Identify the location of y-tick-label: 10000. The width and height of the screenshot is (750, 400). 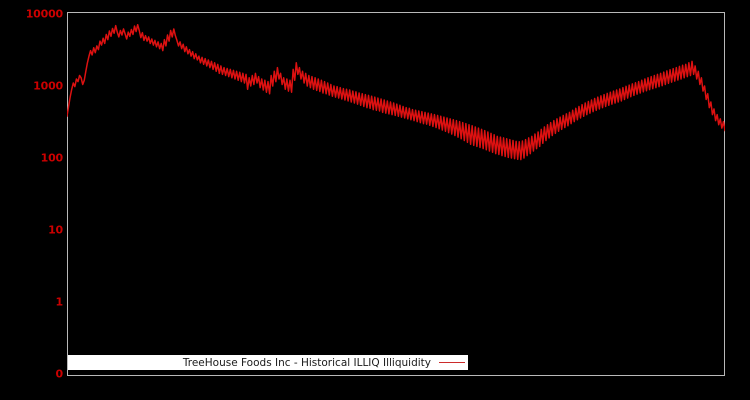
(44, 14).